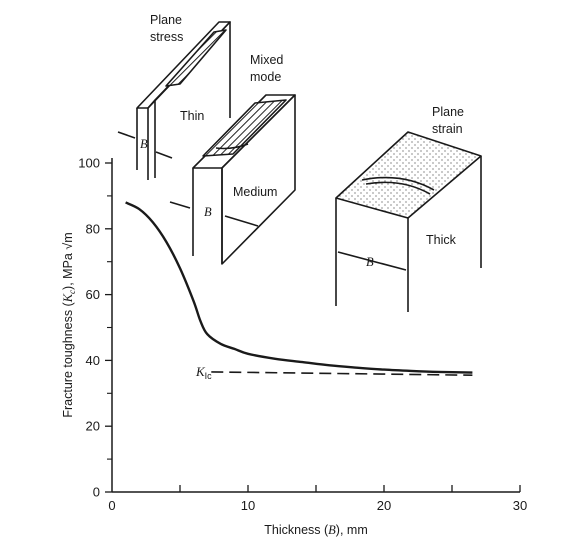  I want to click on plane-strain-label-line2: strain, so click(447, 129).